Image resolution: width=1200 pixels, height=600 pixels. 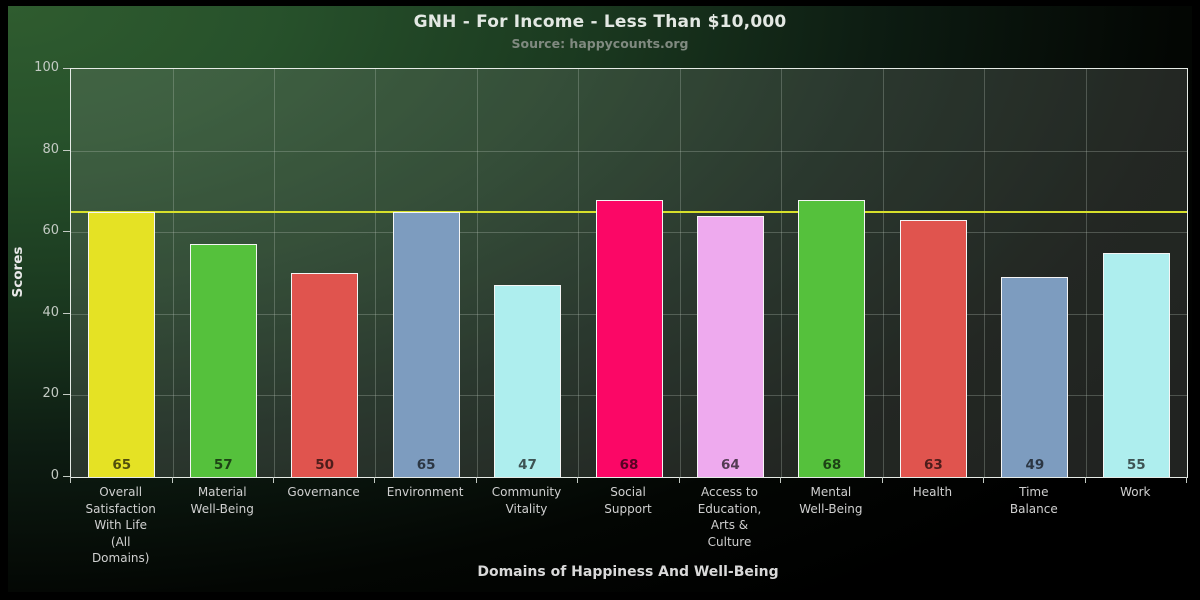 What do you see at coordinates (600, 43) in the screenshot?
I see `chart-subtitle: Source: happycounts.org` at bounding box center [600, 43].